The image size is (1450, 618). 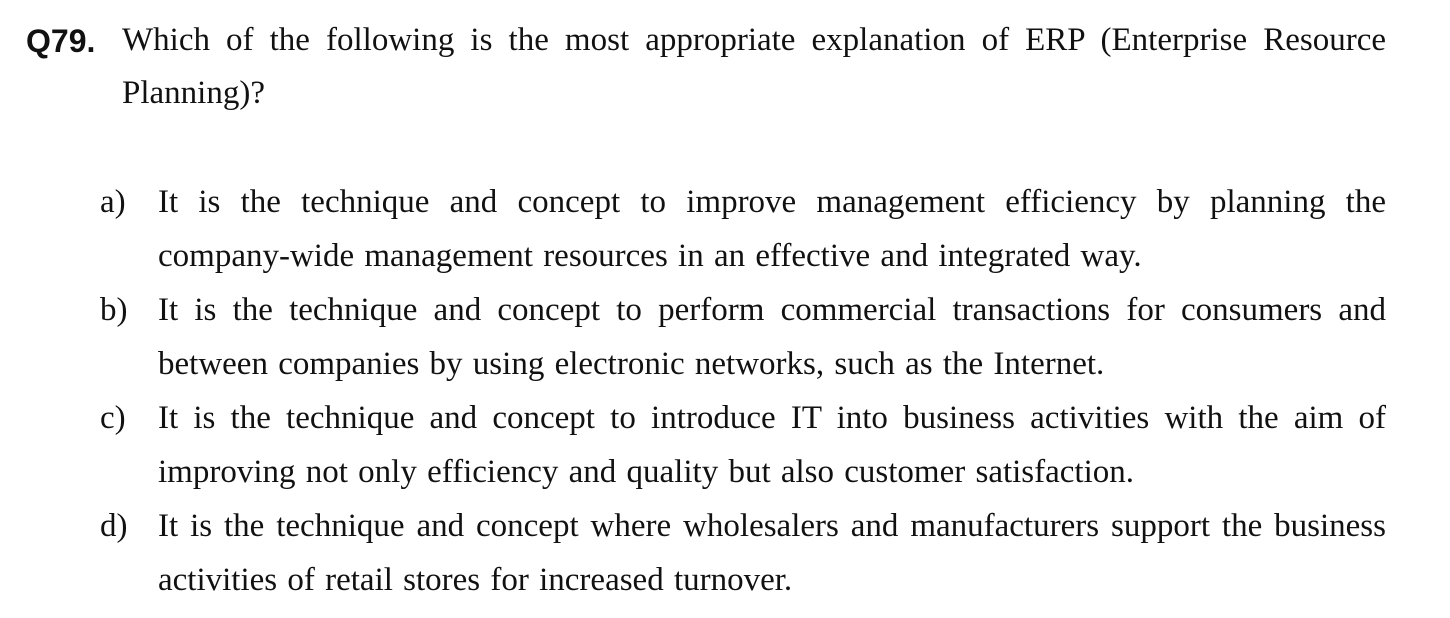 What do you see at coordinates (114, 526) in the screenshot?
I see `option-letter: d)` at bounding box center [114, 526].